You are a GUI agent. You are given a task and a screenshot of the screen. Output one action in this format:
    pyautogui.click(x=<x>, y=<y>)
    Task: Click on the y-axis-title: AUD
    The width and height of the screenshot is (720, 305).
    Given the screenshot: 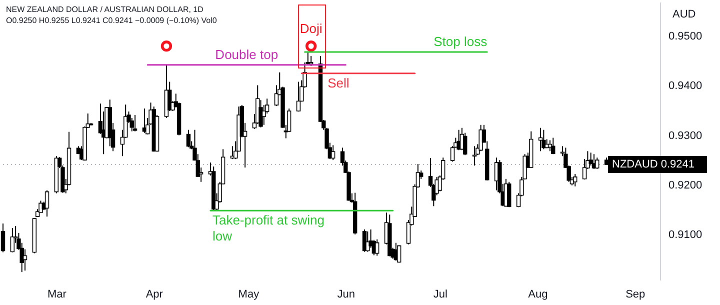 What is the action you would take?
    pyautogui.click(x=684, y=14)
    